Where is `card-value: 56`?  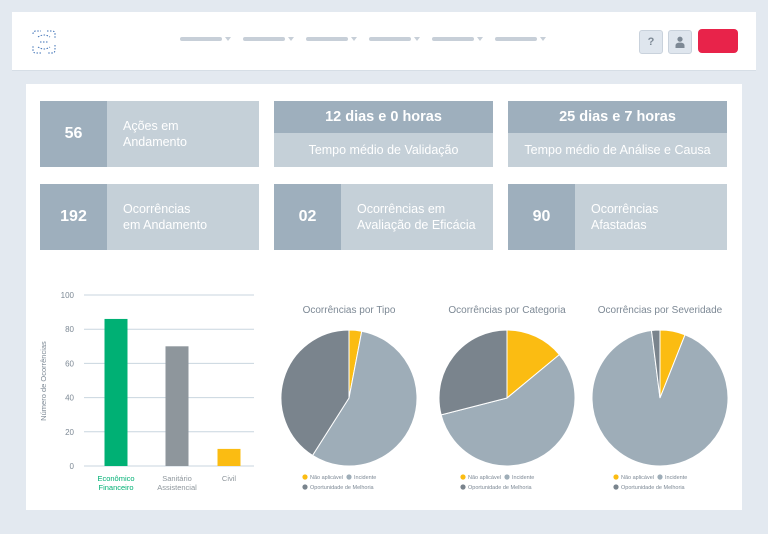 card-value: 56 is located at coordinates (73, 134).